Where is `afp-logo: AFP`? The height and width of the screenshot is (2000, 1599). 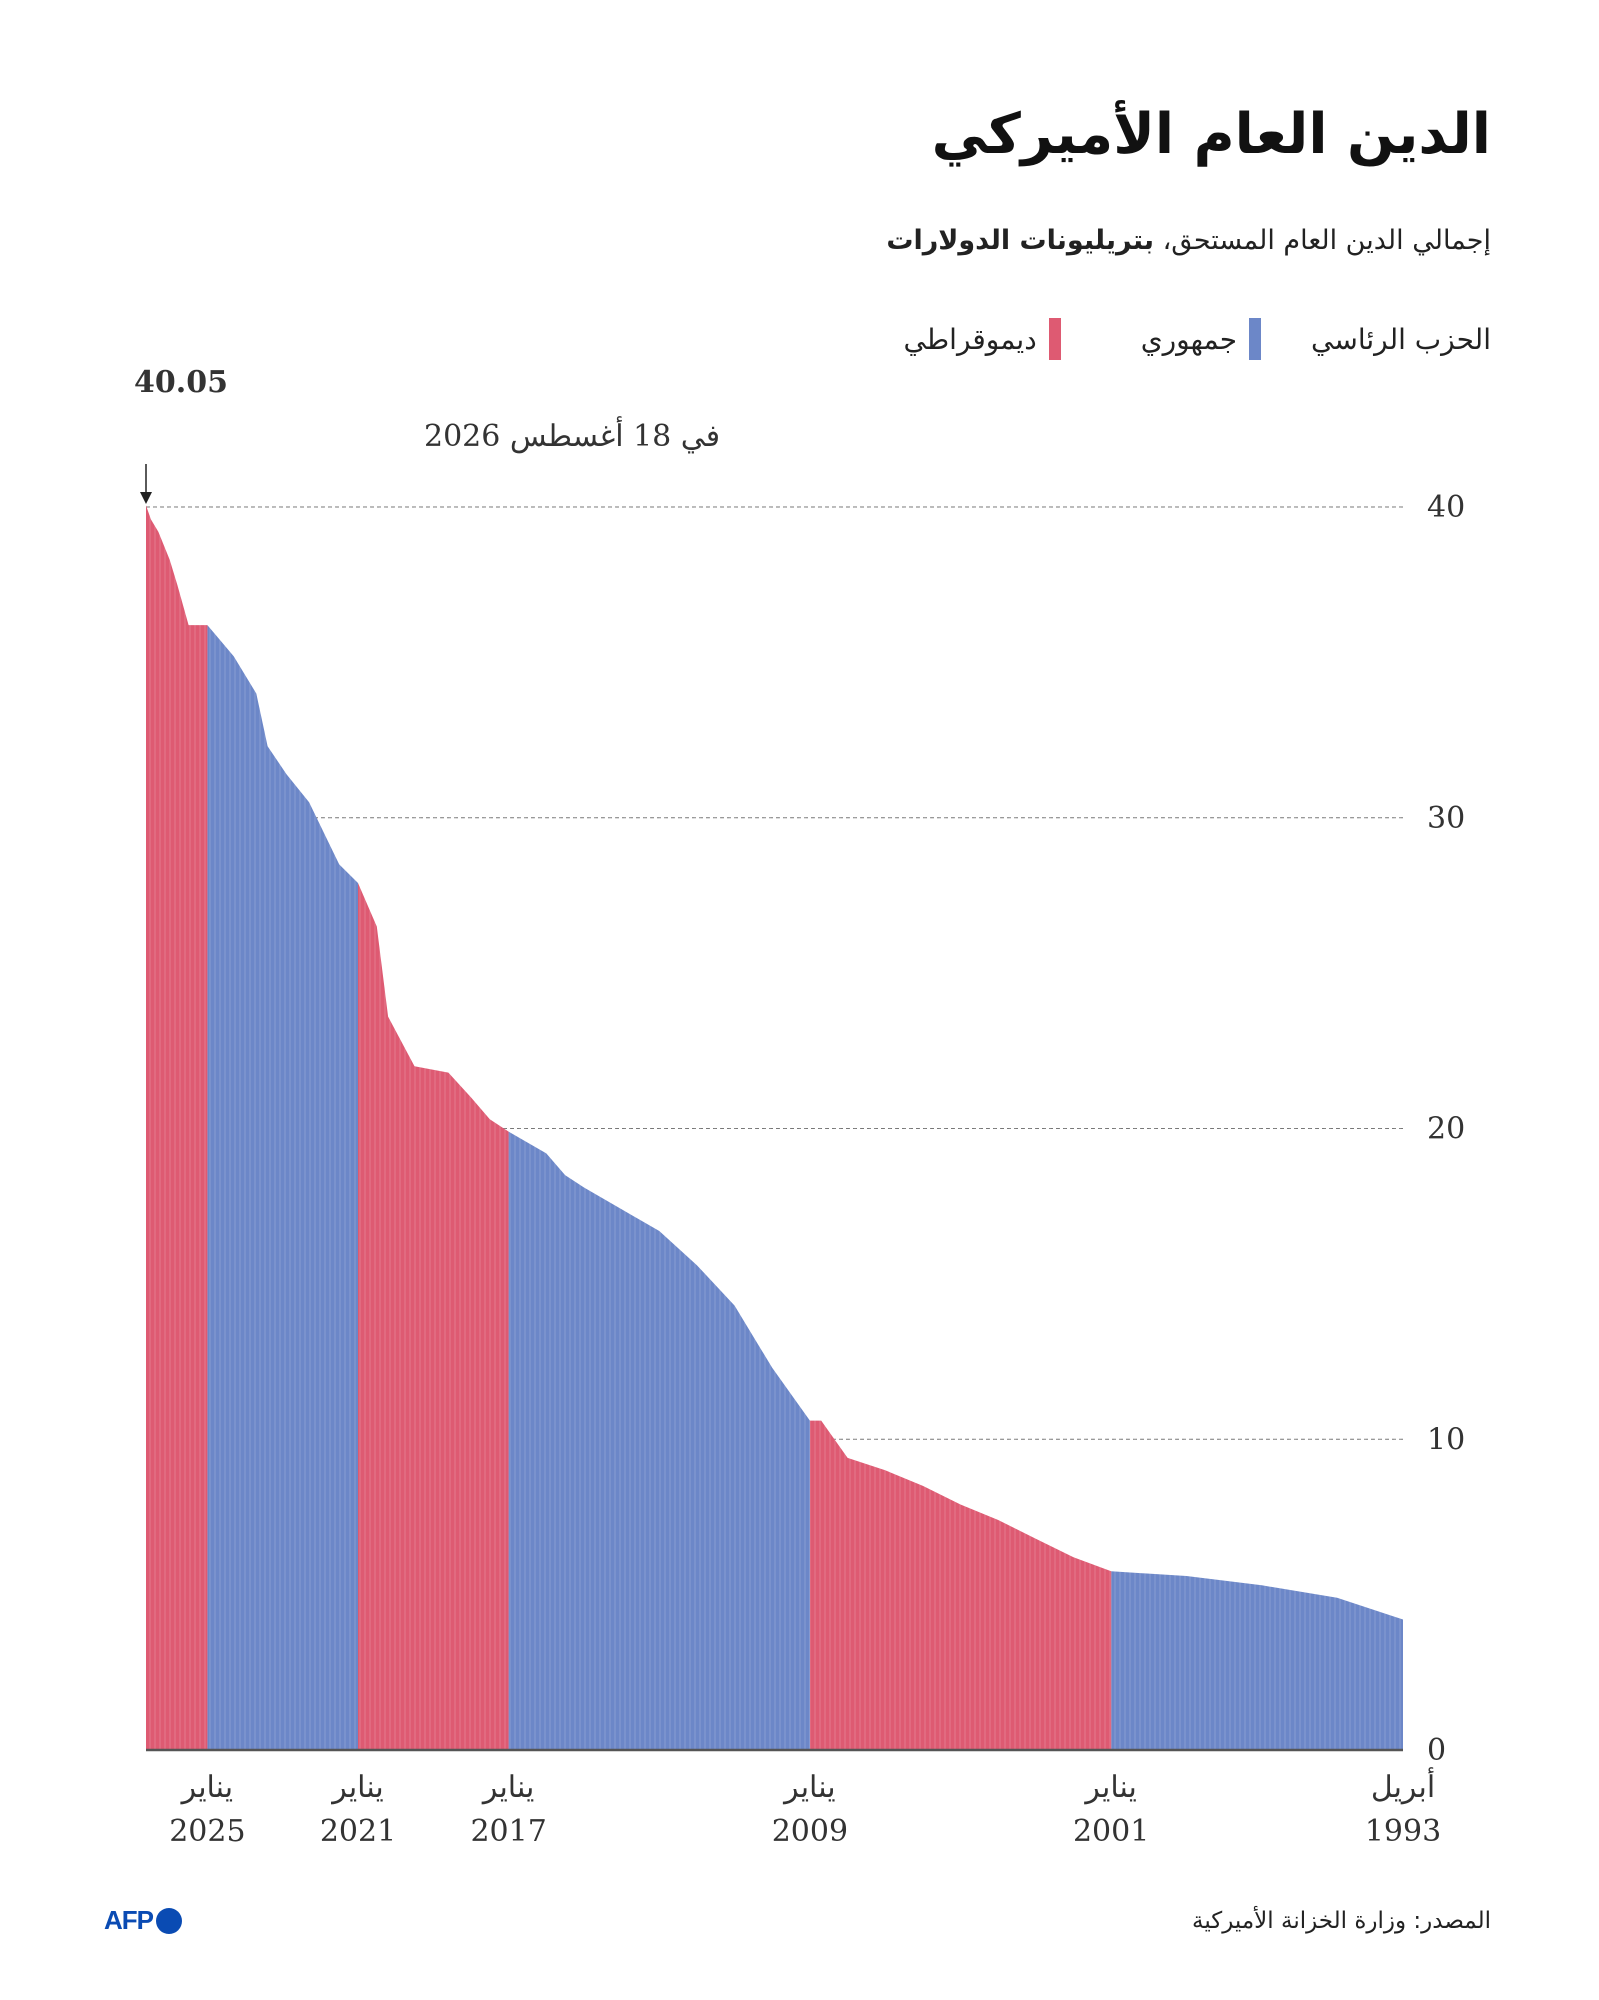
afp-logo: AFP is located at coordinates (143, 1920).